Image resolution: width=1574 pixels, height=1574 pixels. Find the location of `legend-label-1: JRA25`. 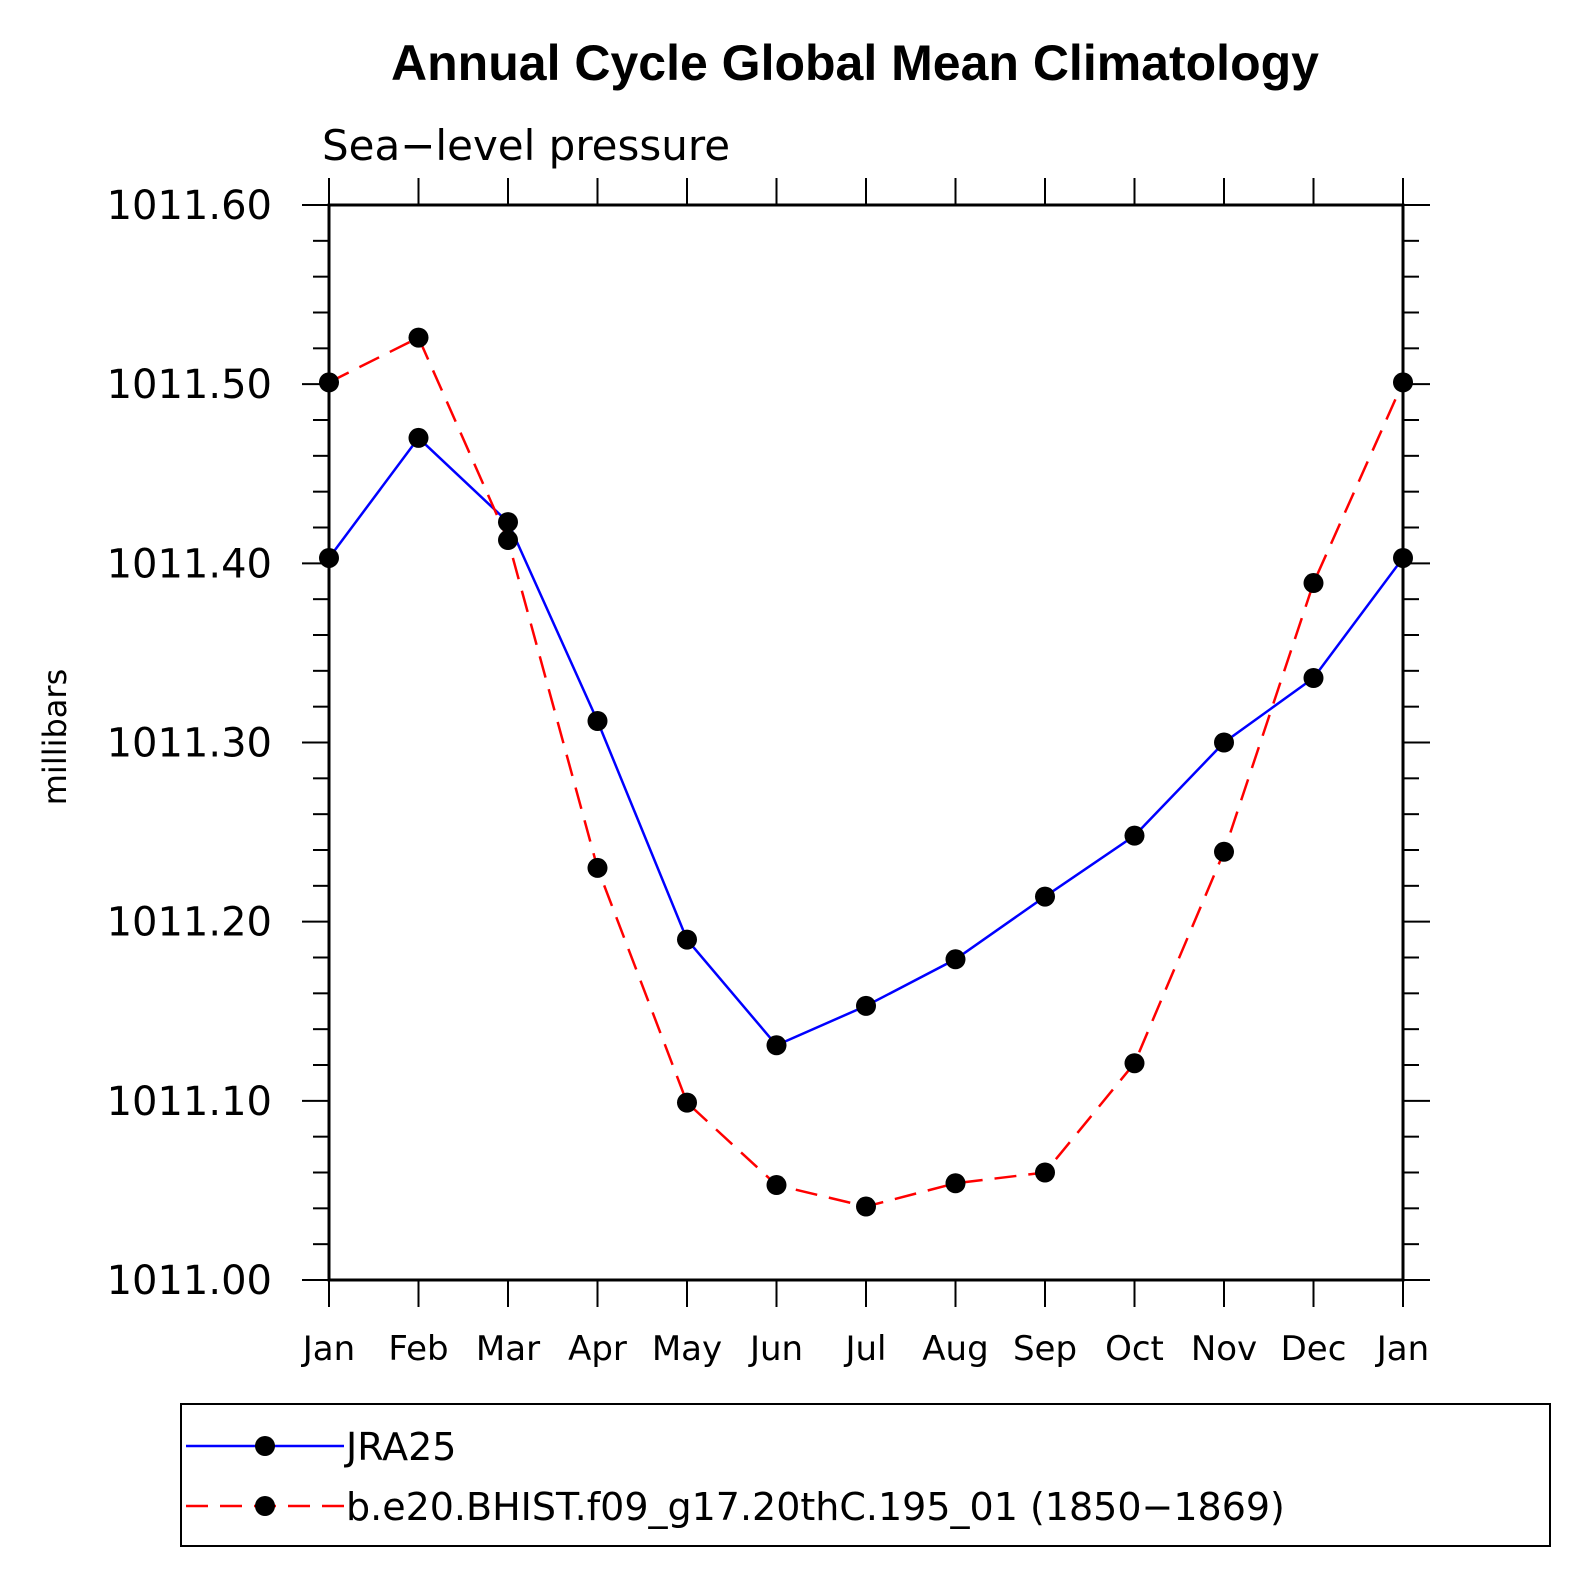

legend-label-1: JRA25 is located at coordinates (400, 1447).